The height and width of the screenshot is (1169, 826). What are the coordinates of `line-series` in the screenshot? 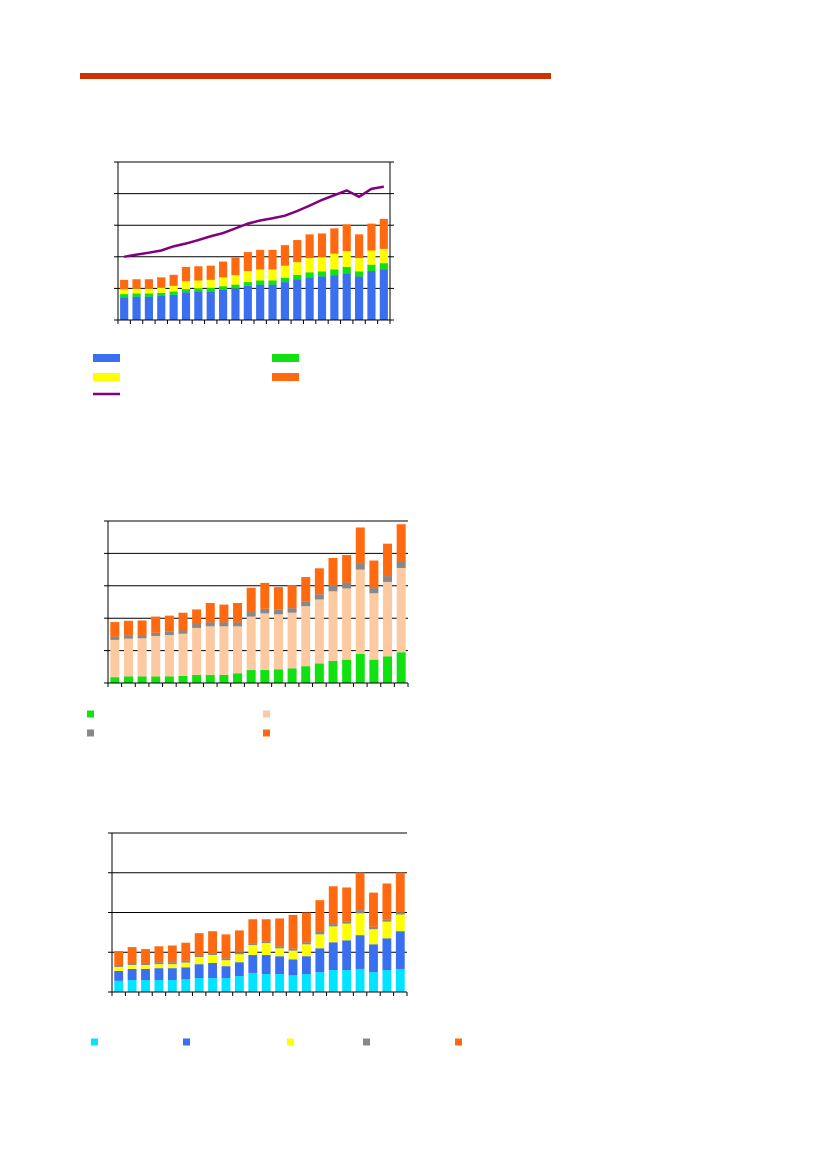 It's located at (254, 222).